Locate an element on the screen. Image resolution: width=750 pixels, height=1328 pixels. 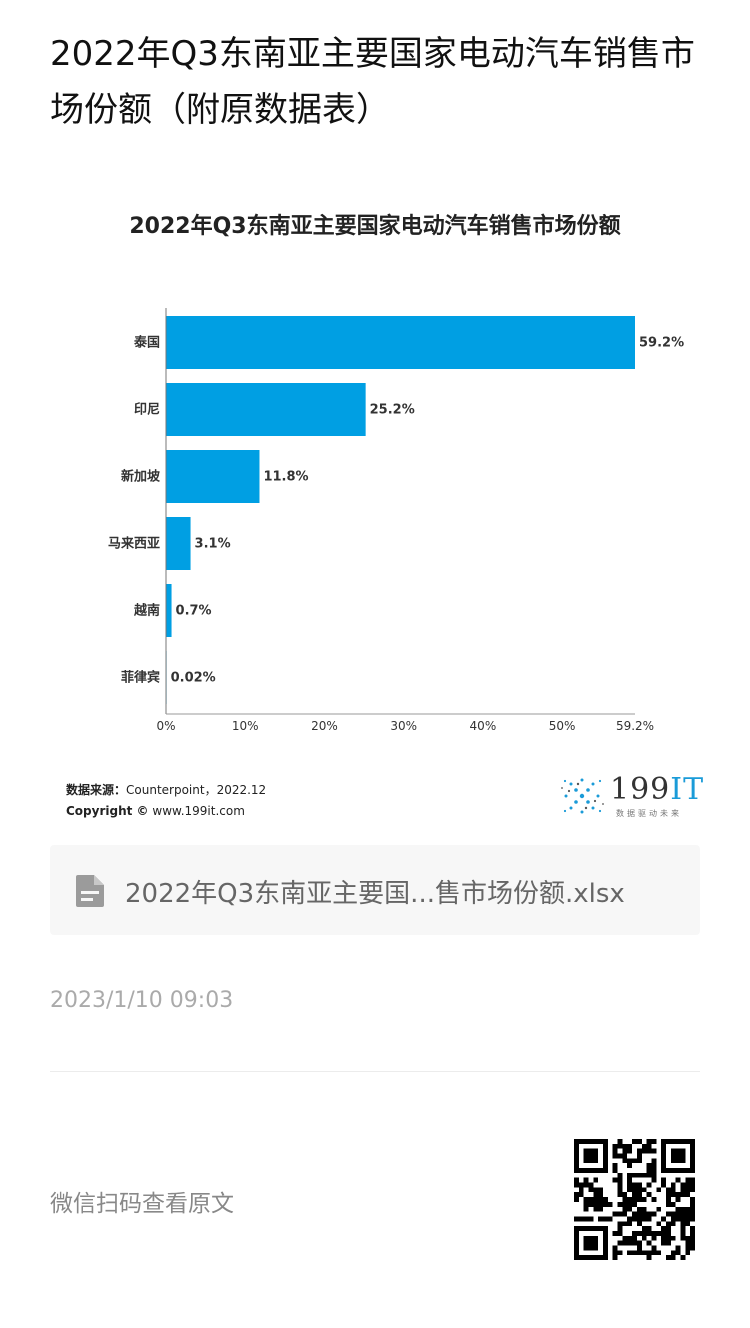
category-label: 马来西亚 is located at coordinates (134, 544).